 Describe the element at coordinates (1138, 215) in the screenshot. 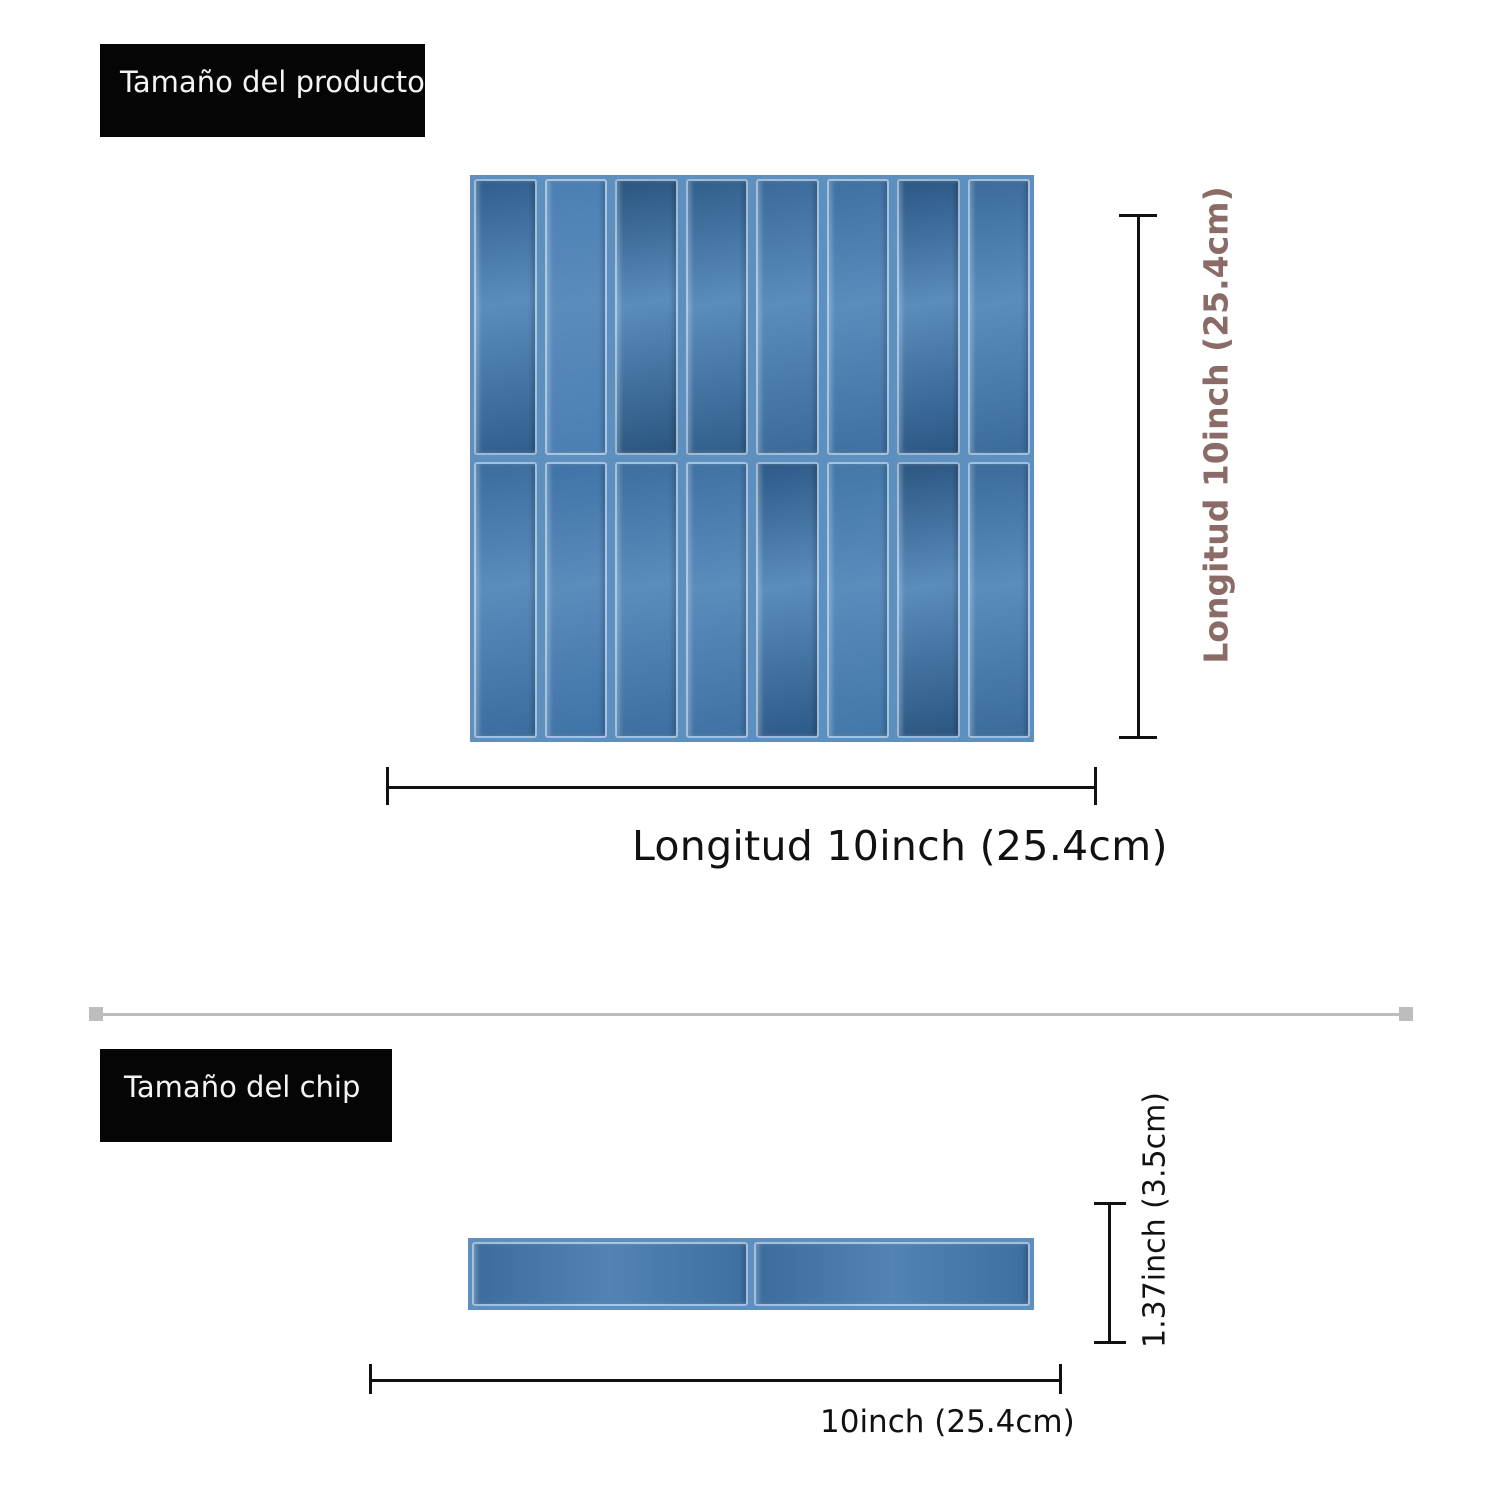

I see `product-height-cap-top` at that location.